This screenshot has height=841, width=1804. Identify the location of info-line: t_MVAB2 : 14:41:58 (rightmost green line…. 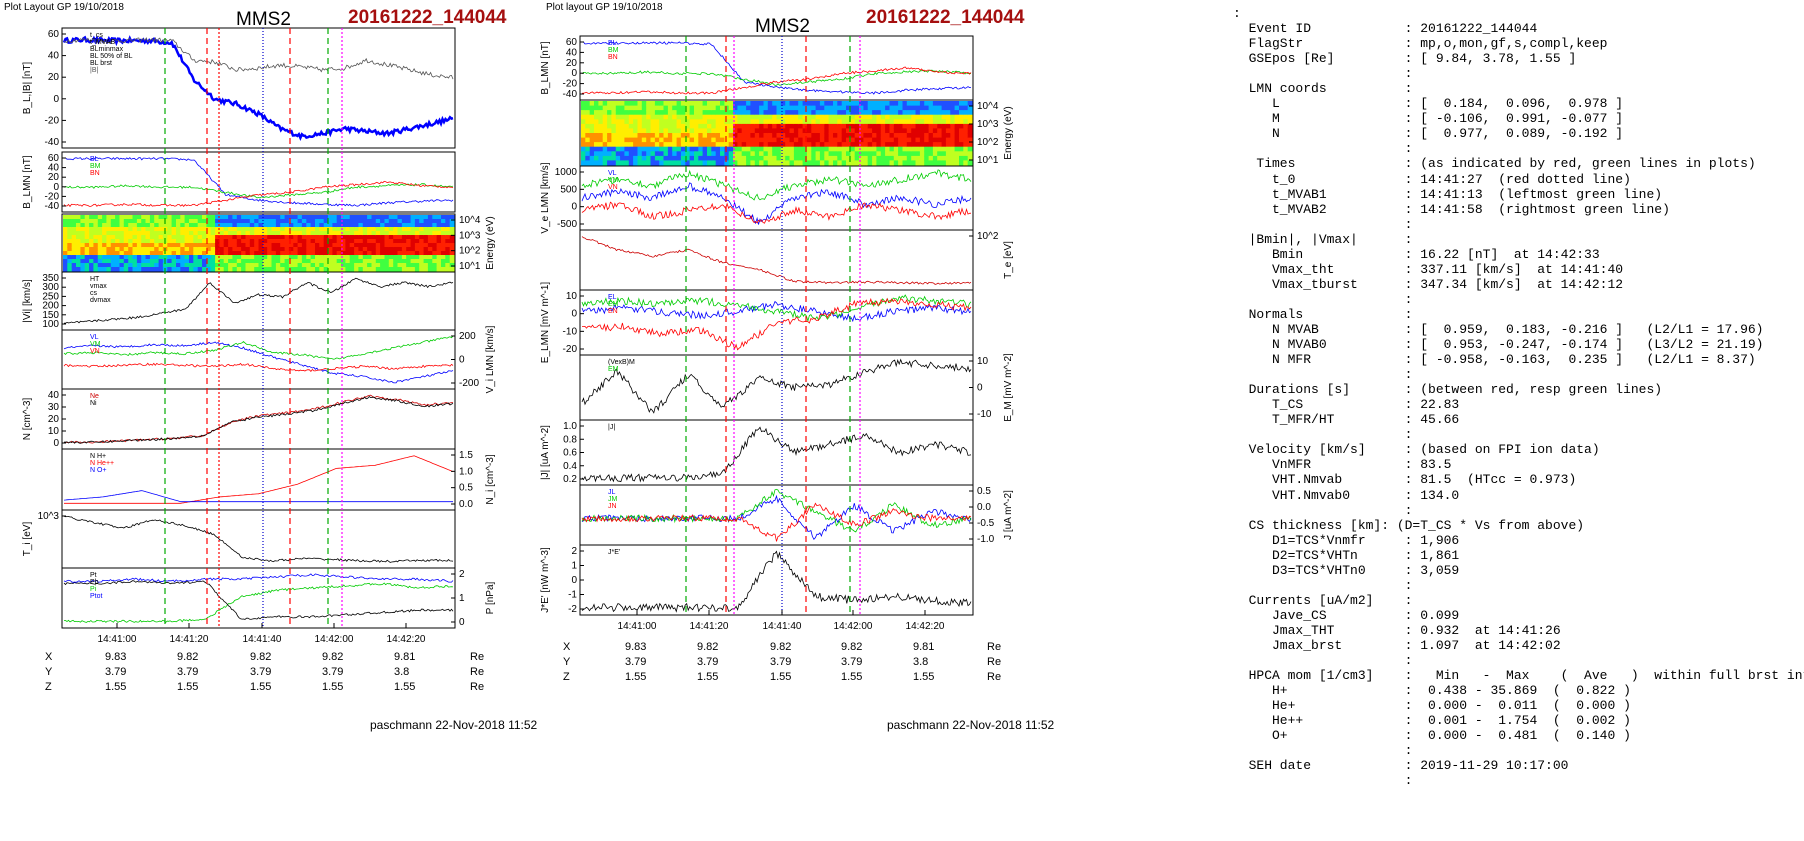
(1451, 209).